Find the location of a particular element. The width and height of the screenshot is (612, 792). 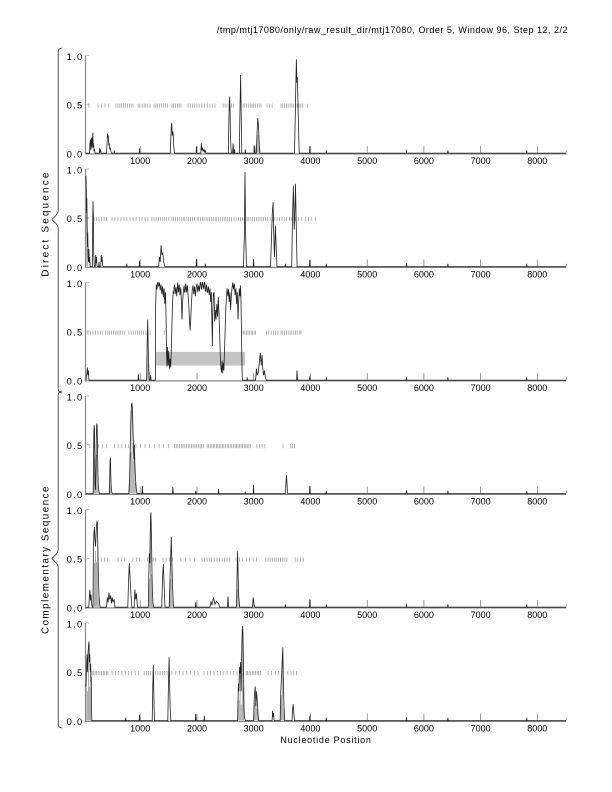

svg-text: Direct Sequence is located at coordinates (46, 223).